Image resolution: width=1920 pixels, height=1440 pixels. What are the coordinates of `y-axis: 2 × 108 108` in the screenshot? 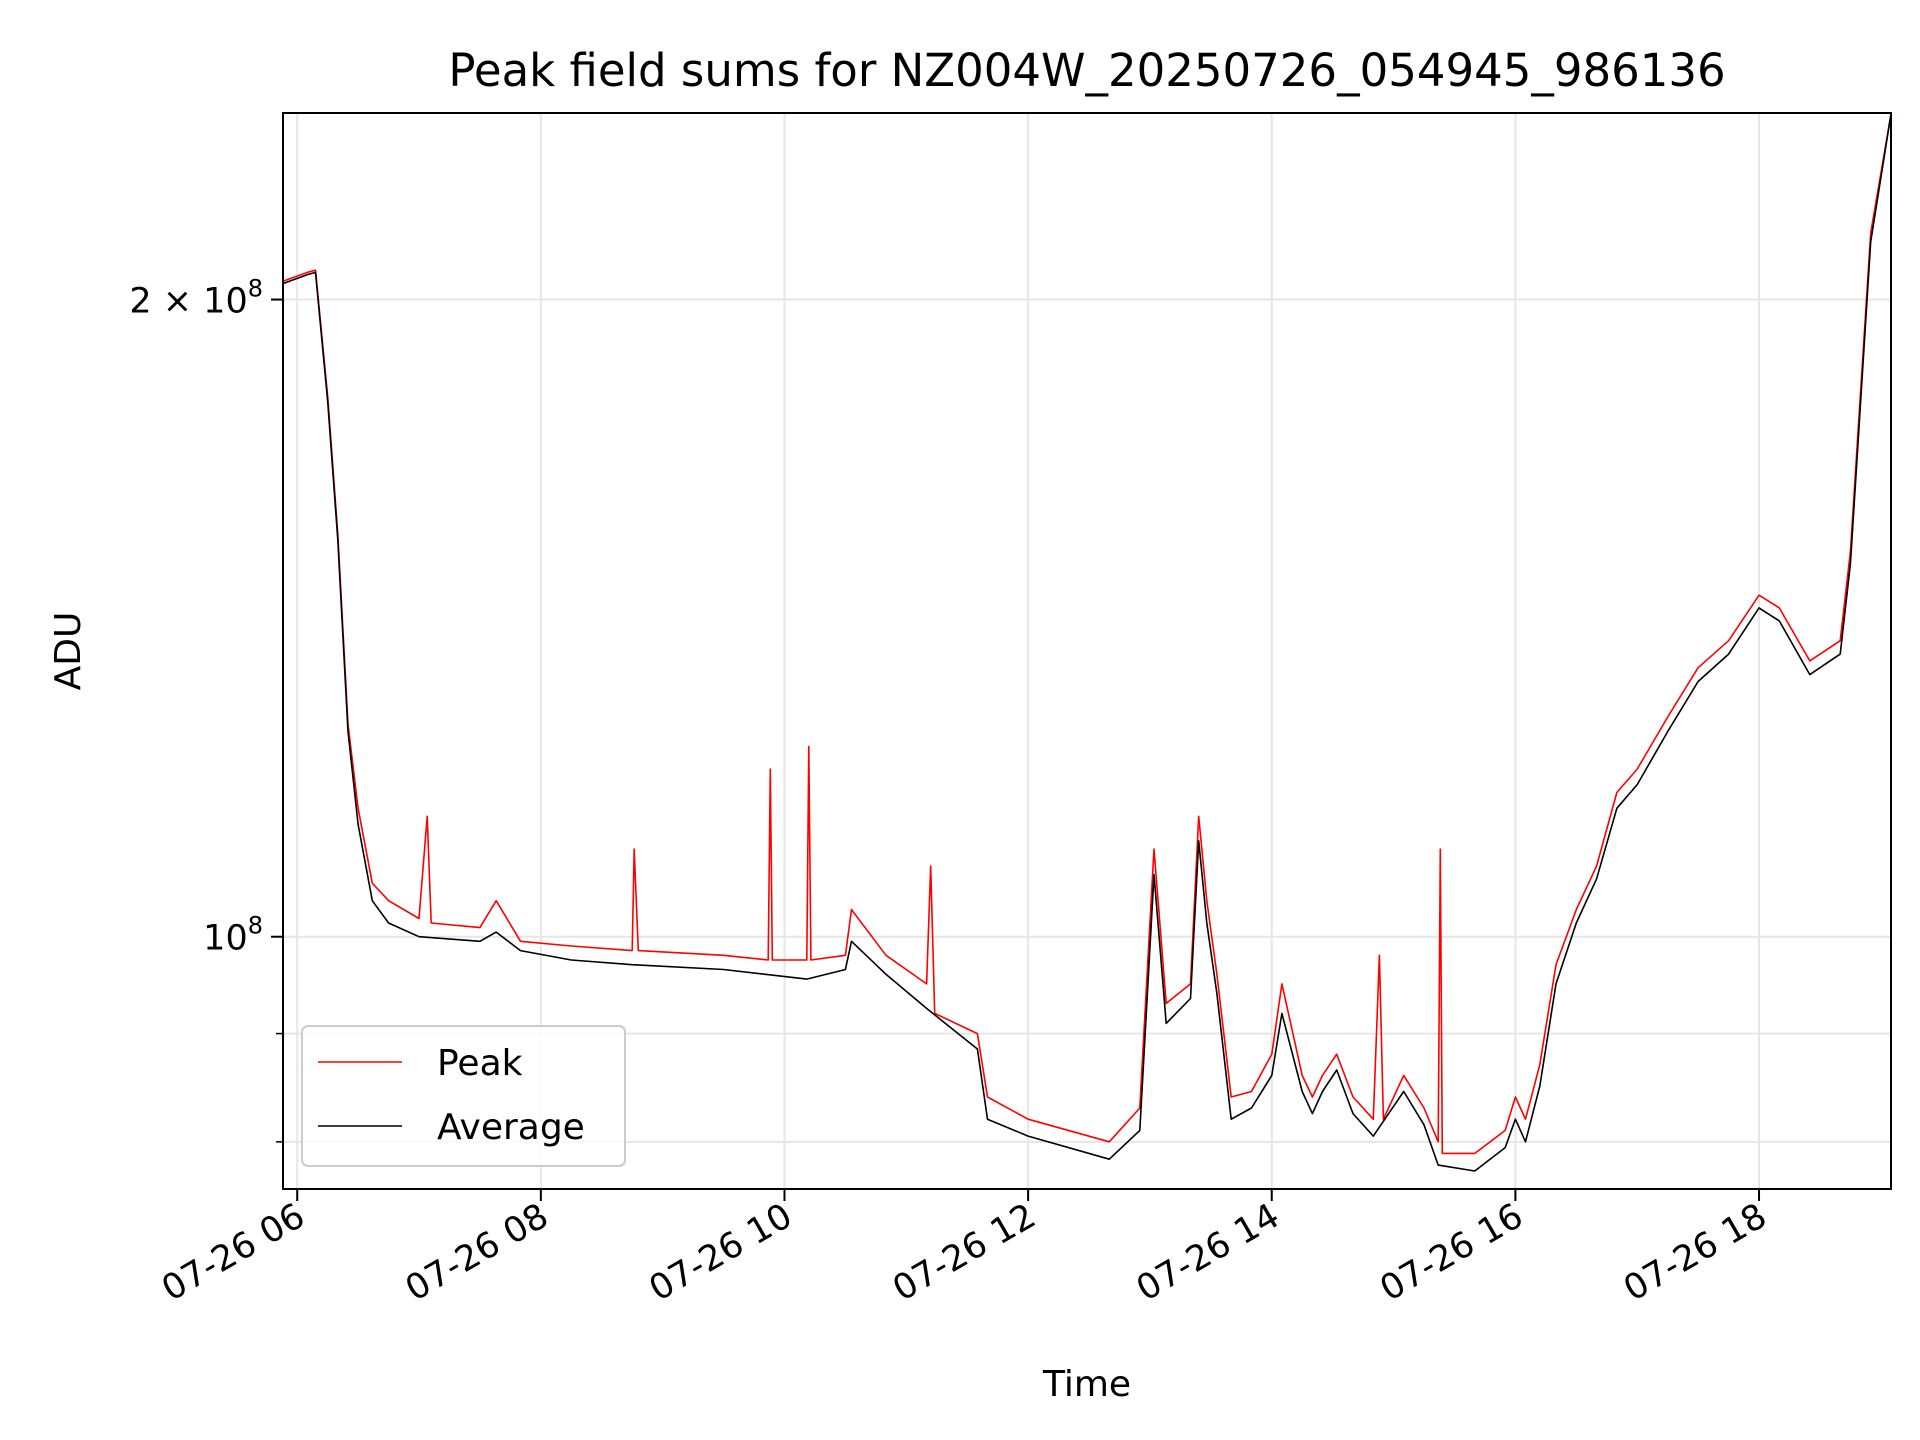 It's located at (206, 709).